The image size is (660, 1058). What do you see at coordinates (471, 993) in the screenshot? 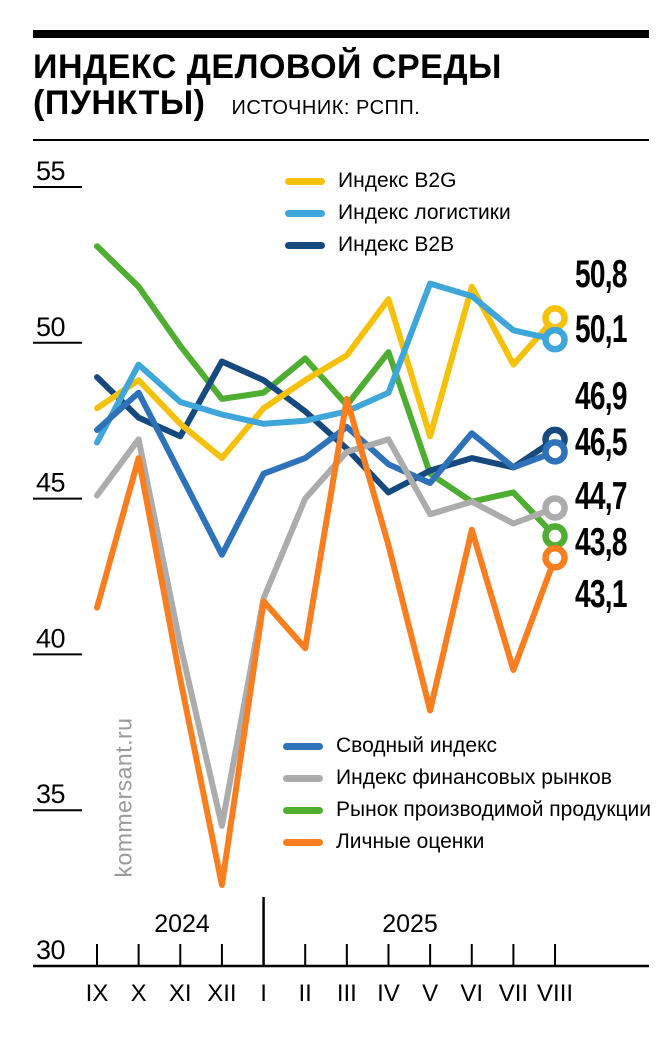
I see `x-axis-label: VI` at bounding box center [471, 993].